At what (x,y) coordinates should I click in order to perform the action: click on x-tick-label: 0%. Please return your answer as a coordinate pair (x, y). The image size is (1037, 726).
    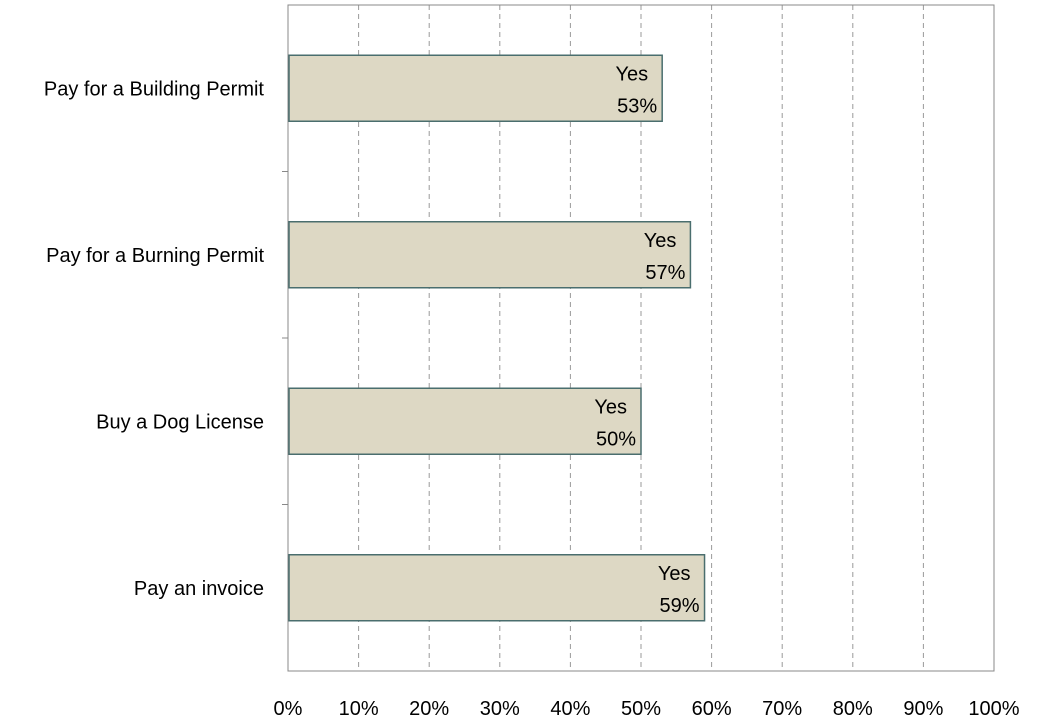
    Looking at the image, I should click on (288, 709).